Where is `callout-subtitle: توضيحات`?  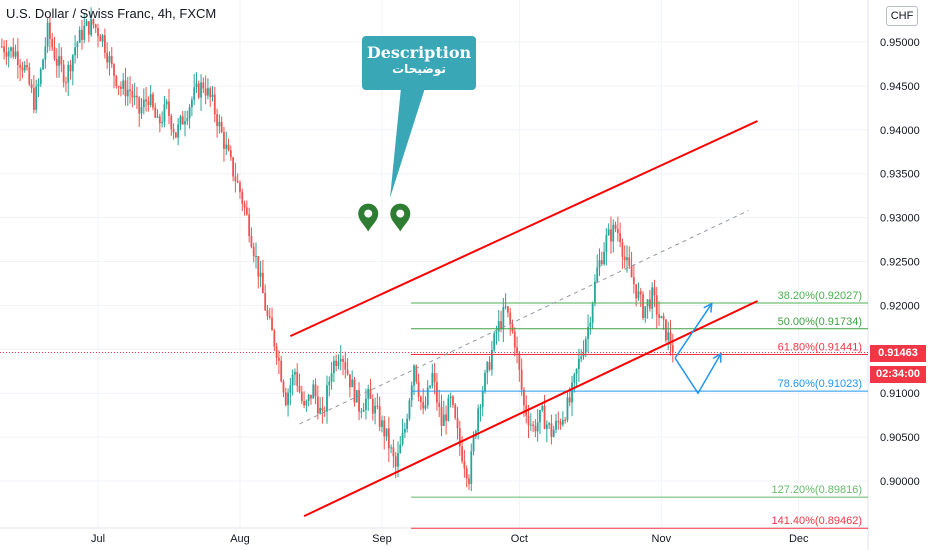
callout-subtitle: توضيحات is located at coordinates (419, 69).